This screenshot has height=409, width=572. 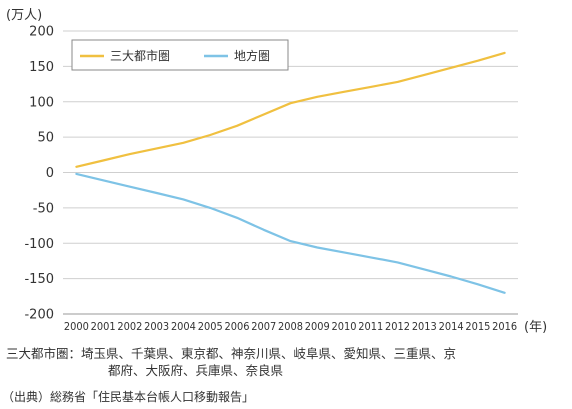 I want to click on x-tick-label: 2010, so click(x=344, y=327).